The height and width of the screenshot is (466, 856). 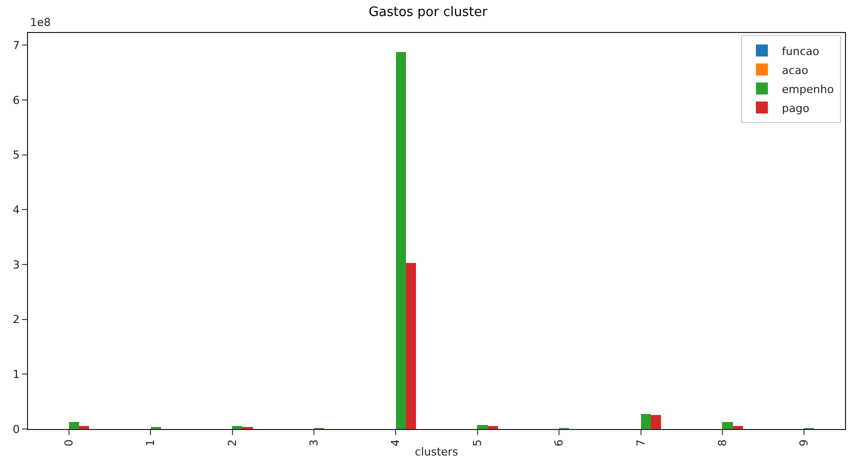 What do you see at coordinates (16, 429) in the screenshot?
I see `y-tick-label: 0` at bounding box center [16, 429].